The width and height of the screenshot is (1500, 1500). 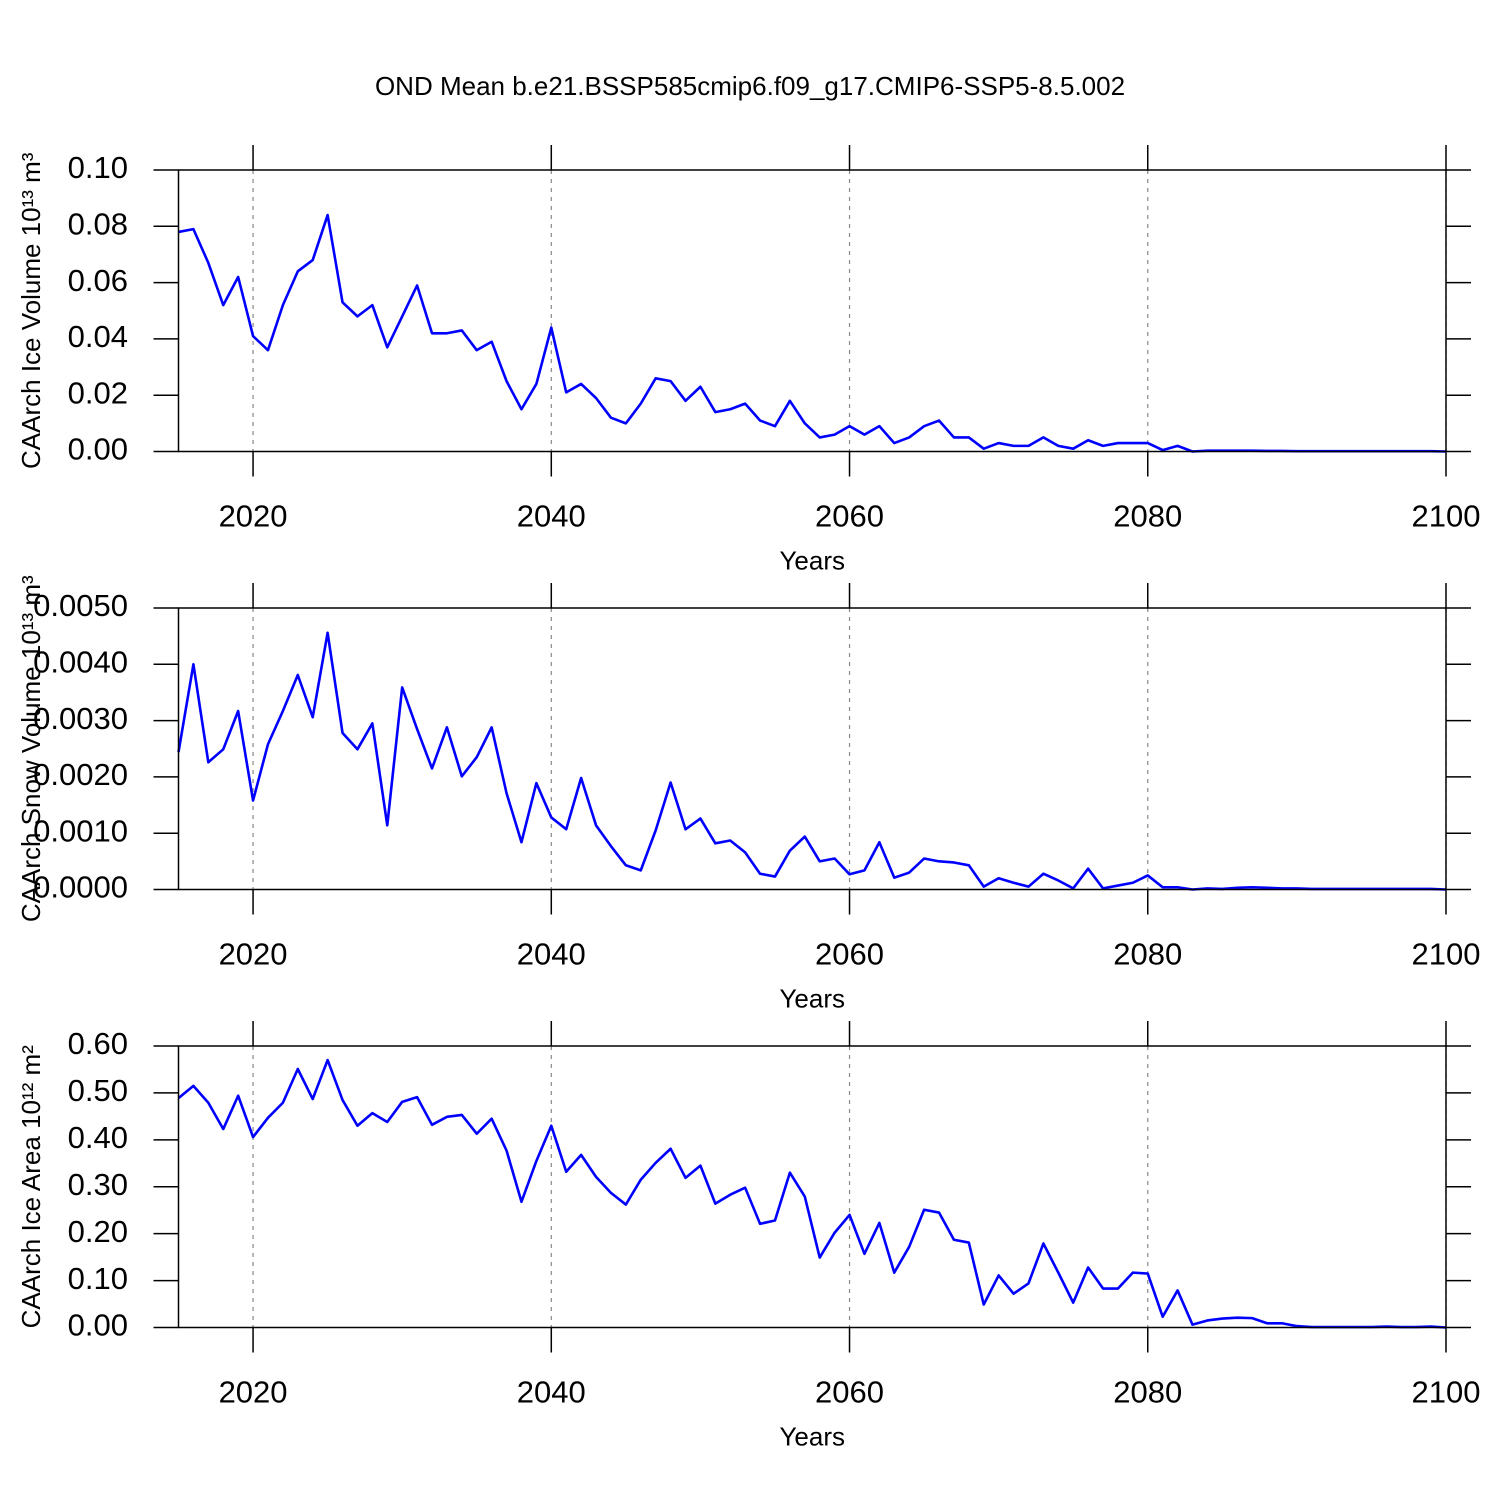 What do you see at coordinates (98, 280) in the screenshot?
I see `y-tick-label: 0.06` at bounding box center [98, 280].